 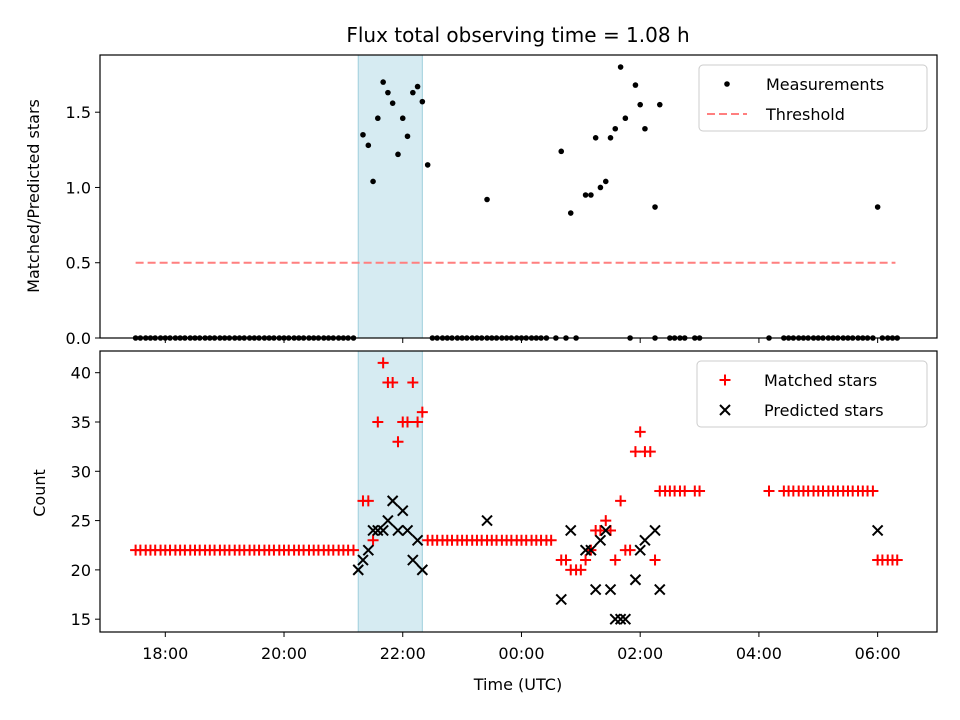 I want to click on legend: Measurements Threshold, so click(x=813, y=98).